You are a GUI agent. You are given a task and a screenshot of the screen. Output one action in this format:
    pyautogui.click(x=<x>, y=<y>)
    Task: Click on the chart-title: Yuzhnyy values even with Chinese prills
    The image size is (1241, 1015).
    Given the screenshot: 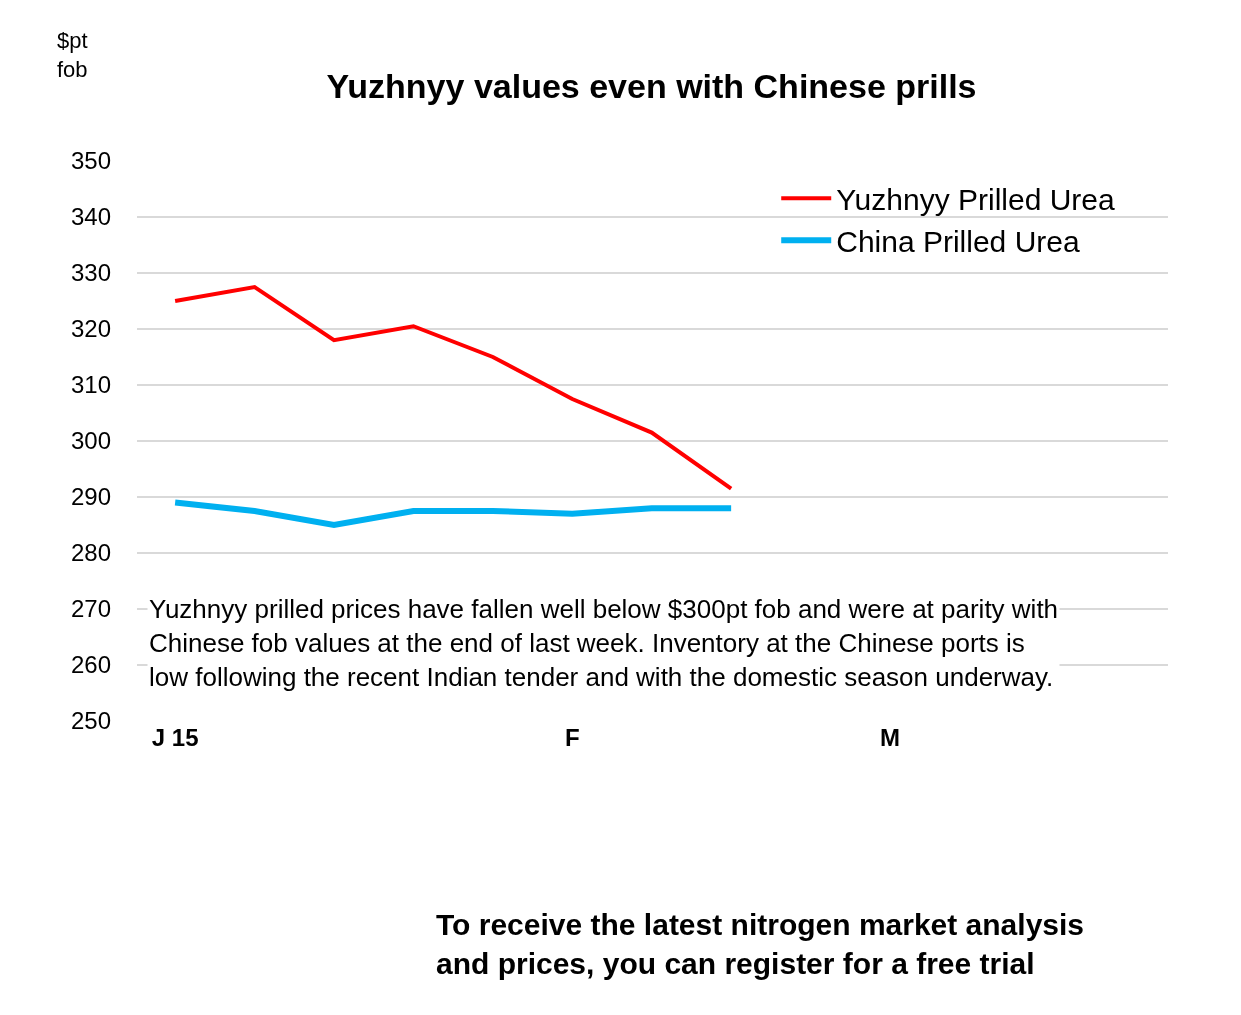 What is the action you would take?
    pyautogui.click(x=651, y=86)
    